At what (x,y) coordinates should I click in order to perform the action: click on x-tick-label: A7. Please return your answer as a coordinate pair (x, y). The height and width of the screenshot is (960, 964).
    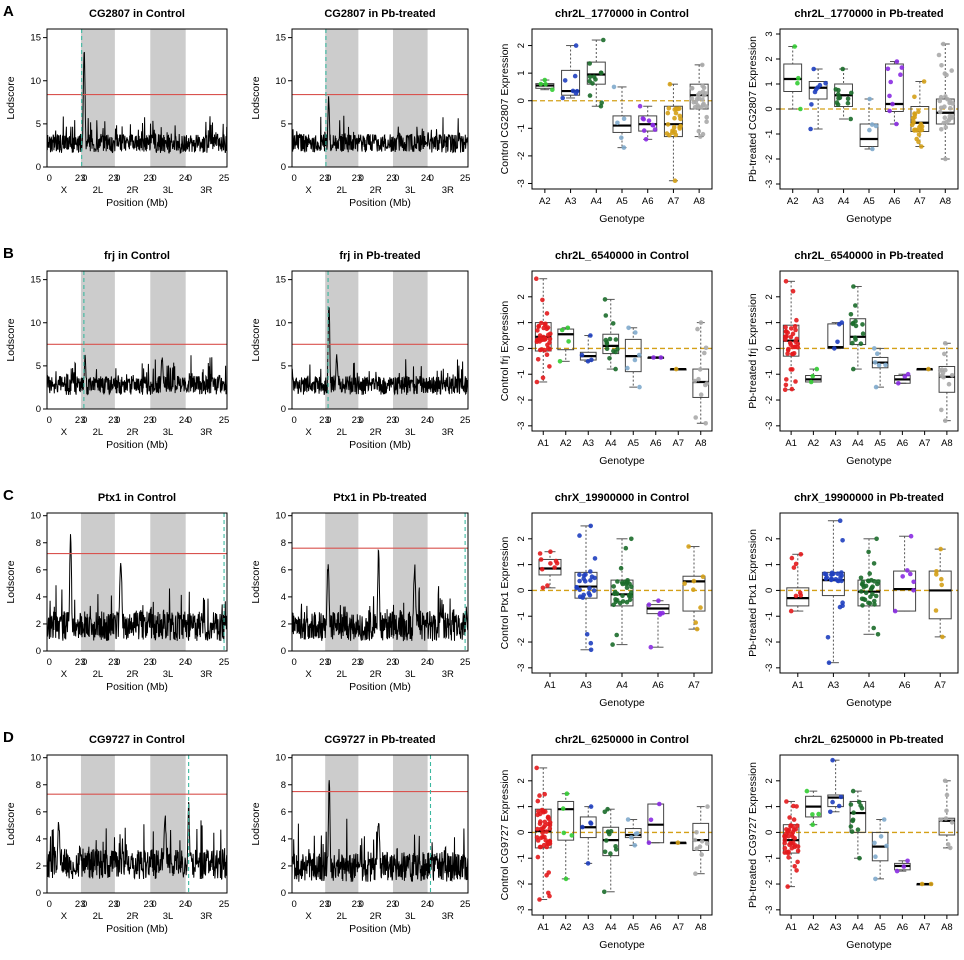
    Looking at the image, I should click on (678, 443).